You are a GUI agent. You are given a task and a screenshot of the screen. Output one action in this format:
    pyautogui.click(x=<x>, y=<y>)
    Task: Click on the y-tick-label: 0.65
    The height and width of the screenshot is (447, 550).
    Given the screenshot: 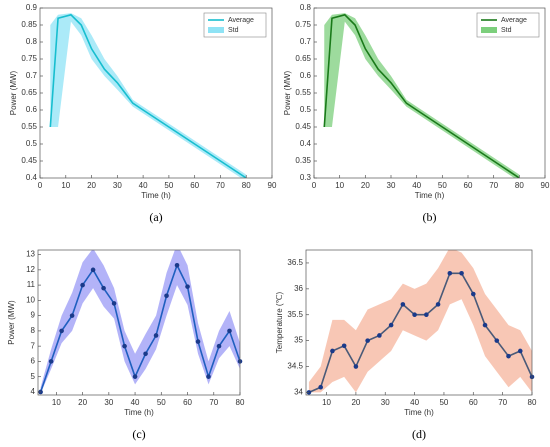 What is the action you would take?
    pyautogui.click(x=29, y=92)
    